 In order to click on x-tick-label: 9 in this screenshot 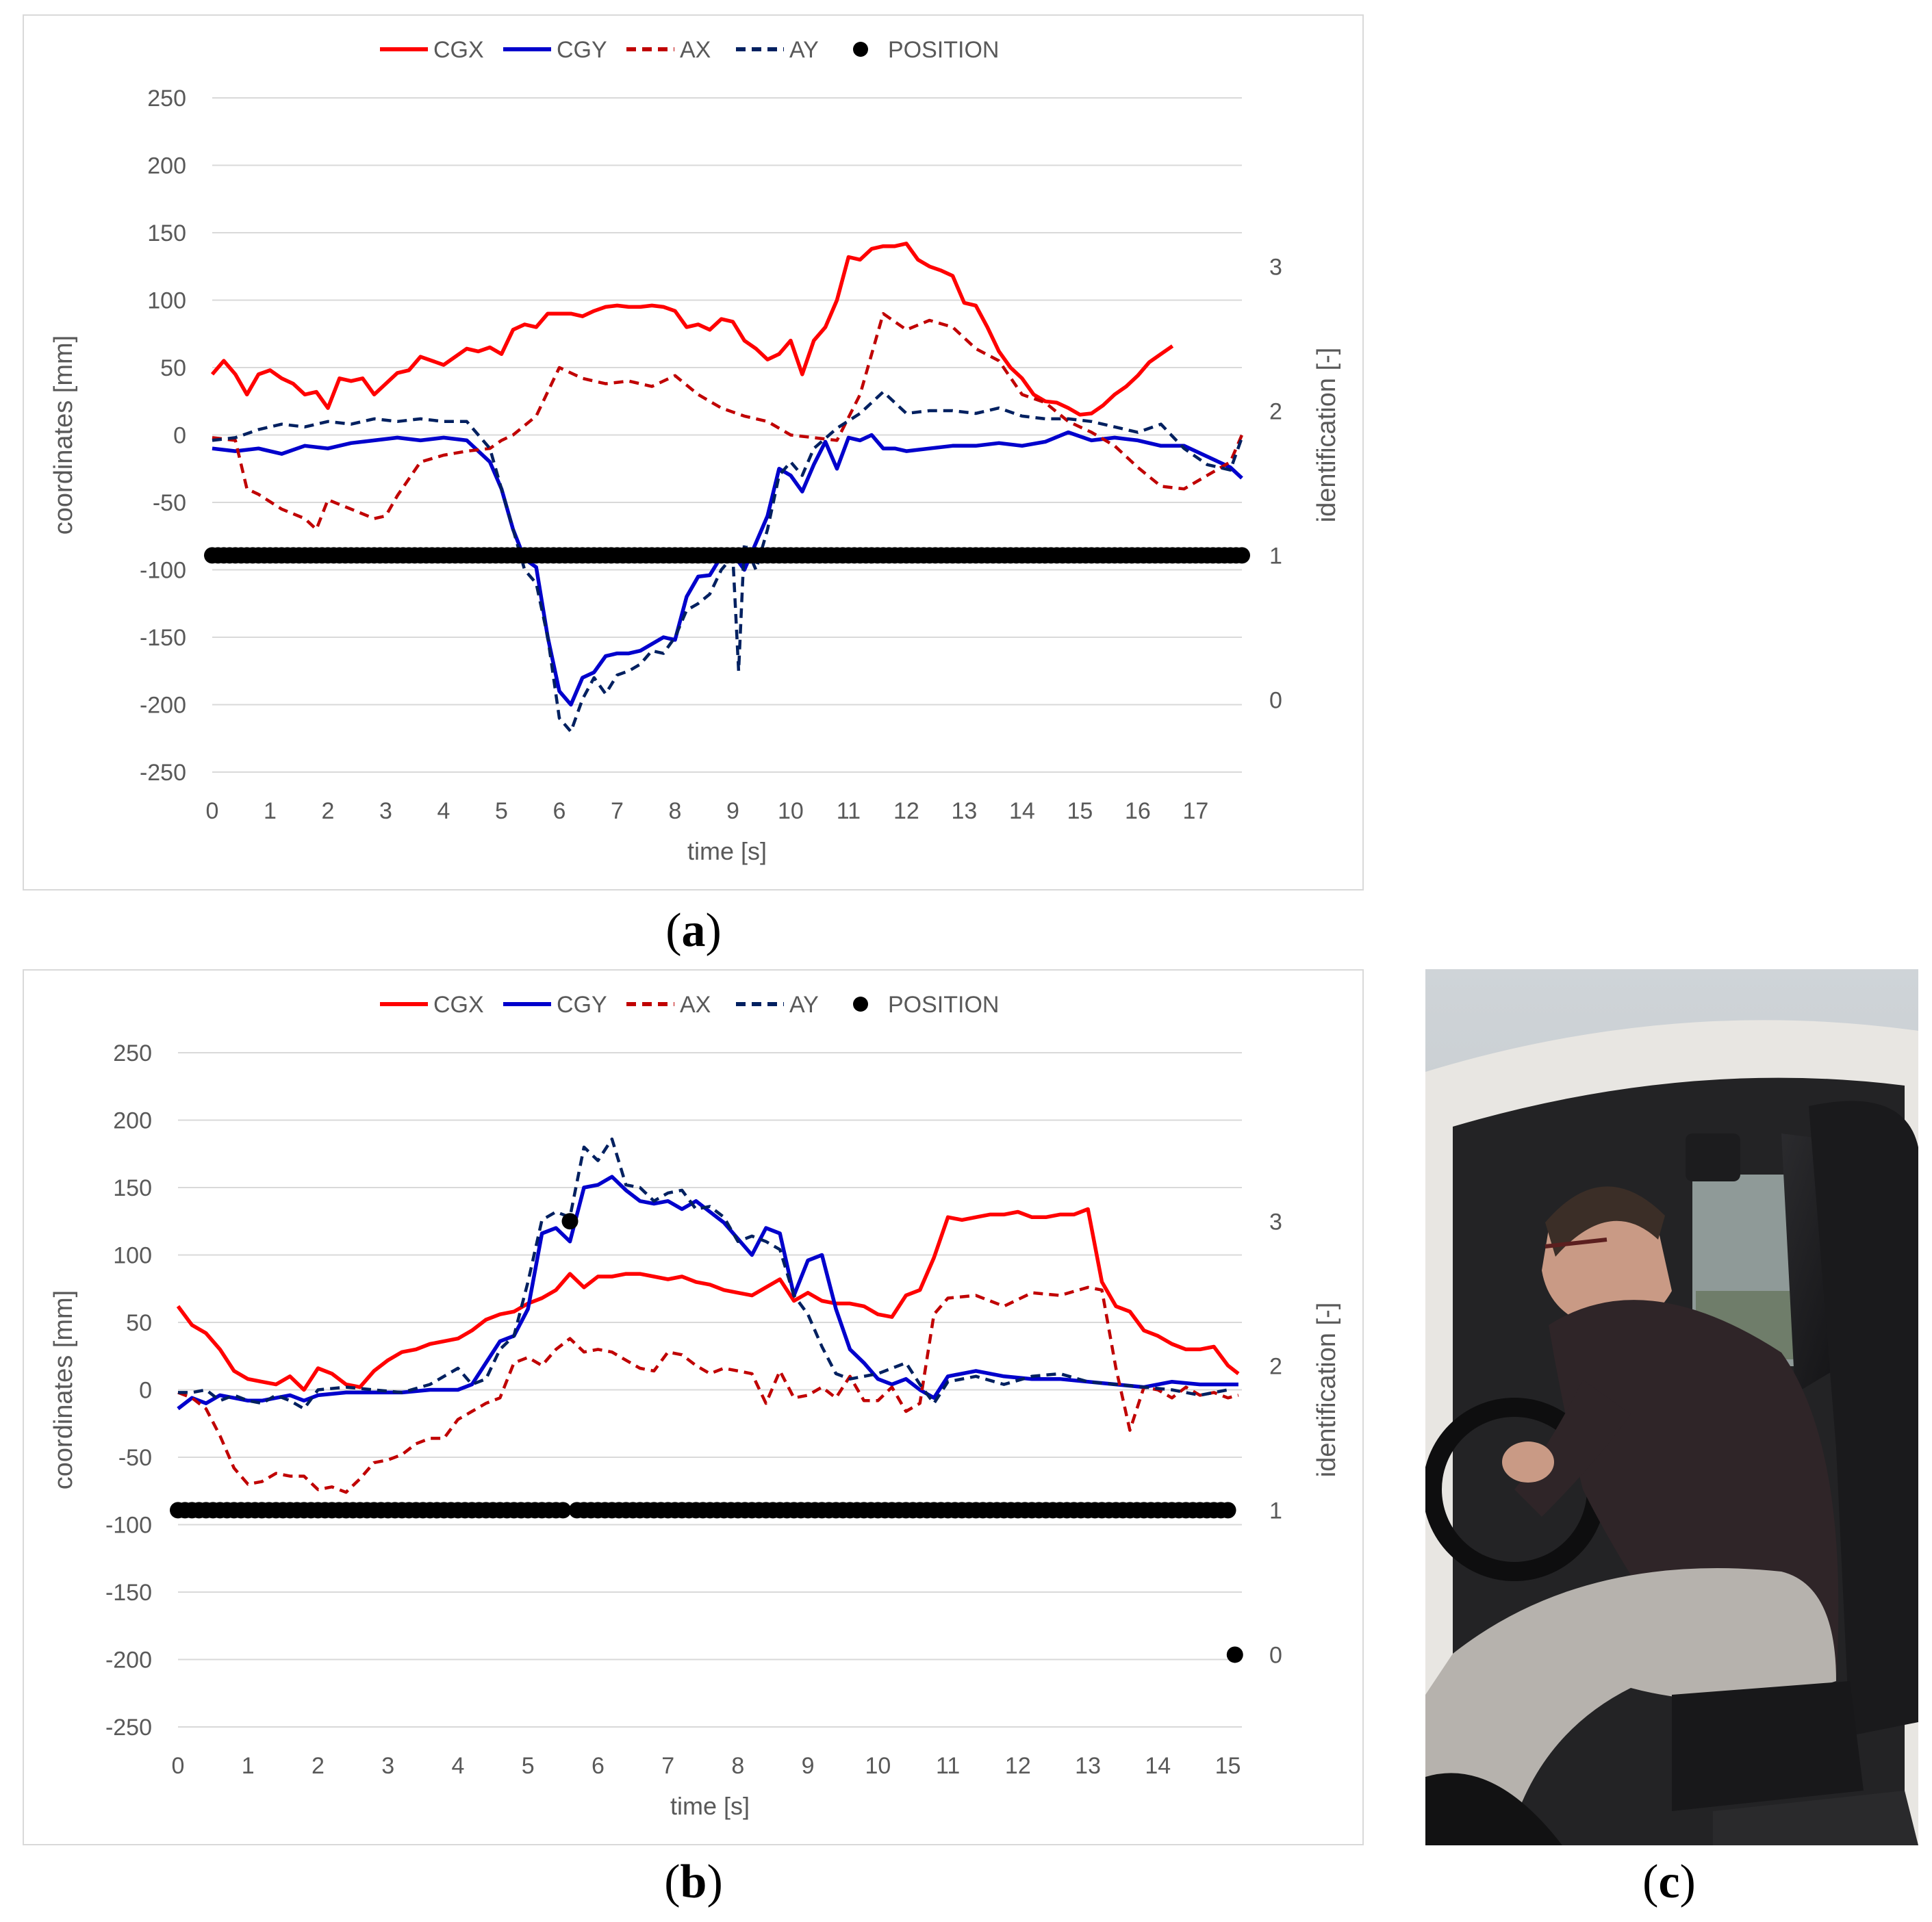, I will do `click(809, 1766)`.